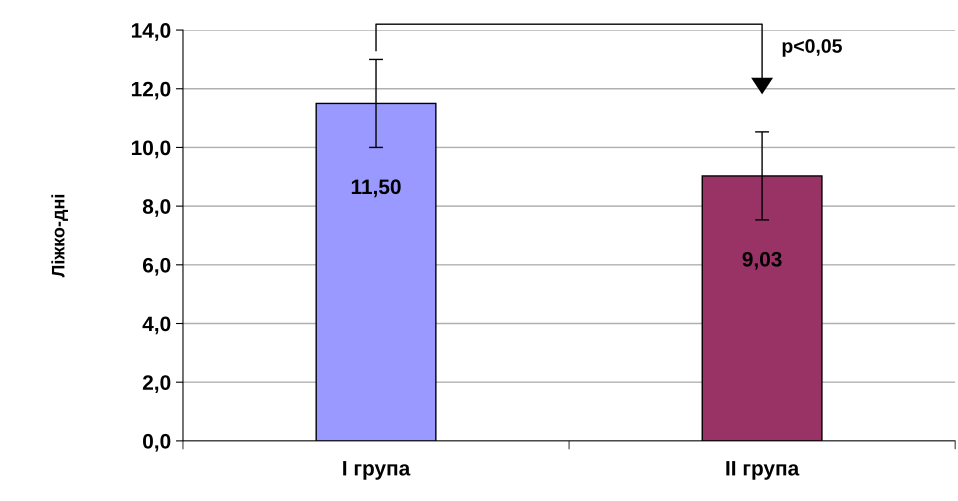  What do you see at coordinates (151, 91) in the screenshot?
I see `y-tick-label: 12,0` at bounding box center [151, 91].